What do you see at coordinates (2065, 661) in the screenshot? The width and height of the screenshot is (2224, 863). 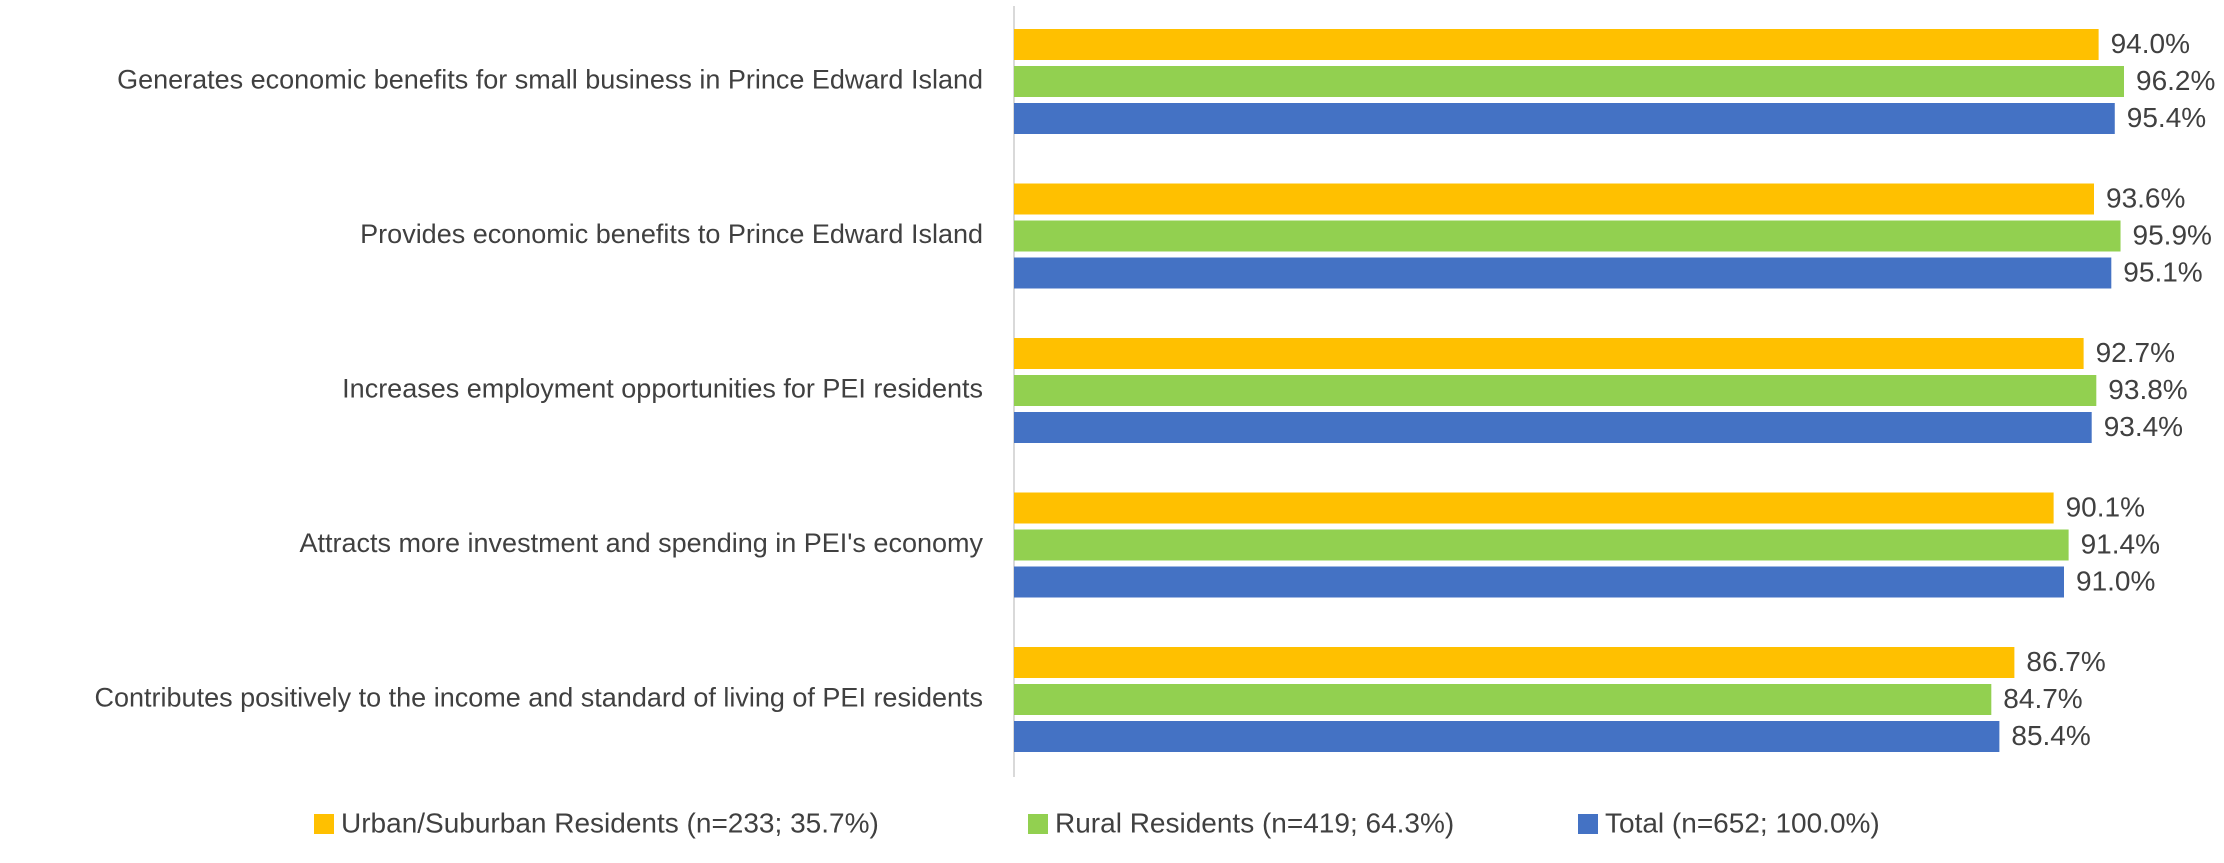 I see `data-label: 86.7%` at bounding box center [2065, 661].